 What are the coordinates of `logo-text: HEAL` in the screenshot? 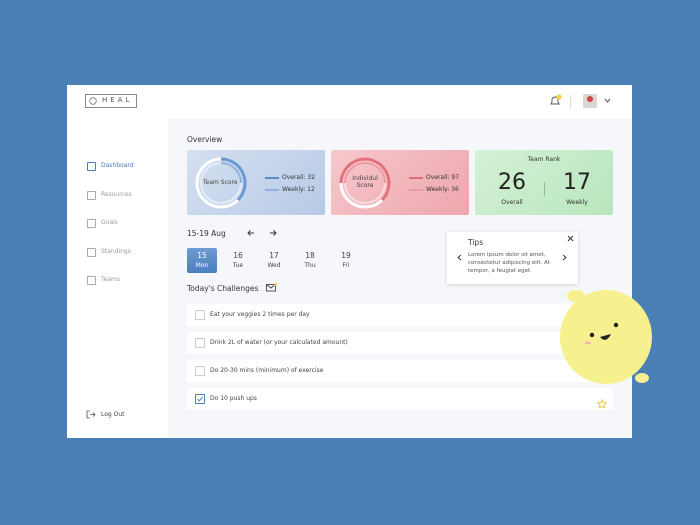 It's located at (117, 100).